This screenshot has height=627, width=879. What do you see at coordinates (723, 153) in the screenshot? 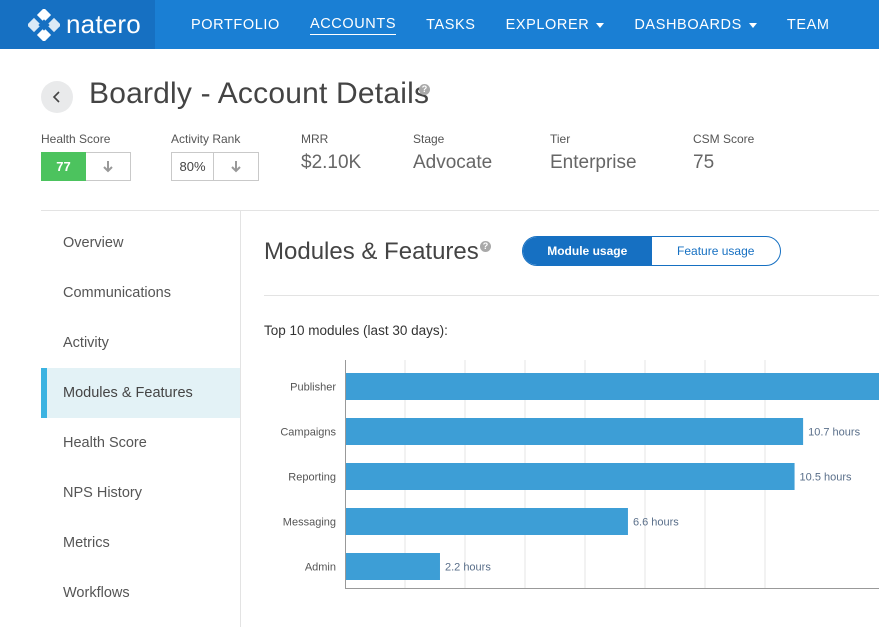
I see `metric-csm-score: CSM Score 75` at bounding box center [723, 153].